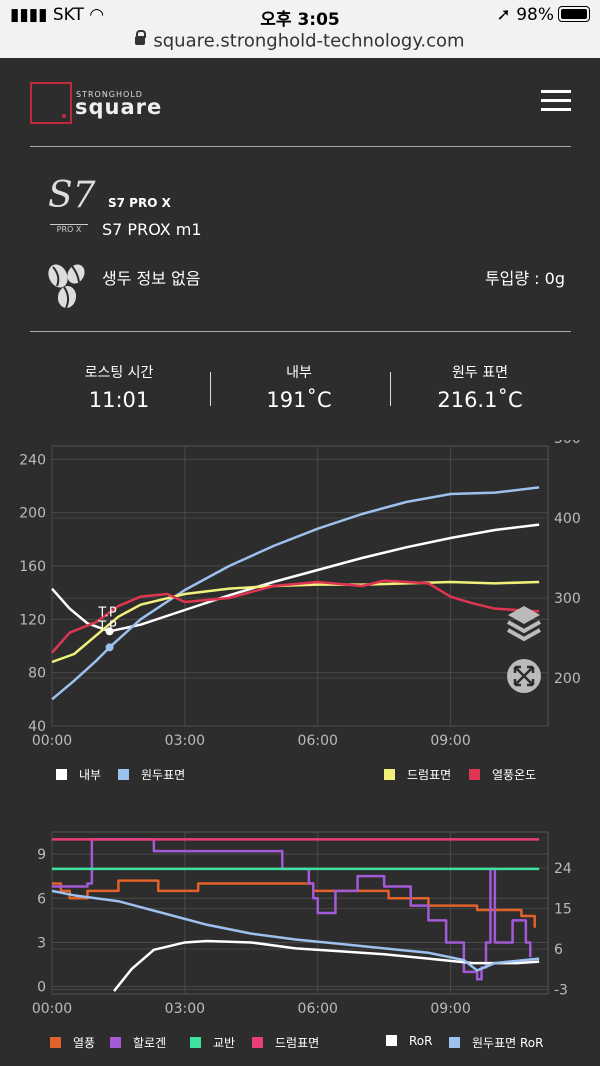 Image resolution: width=600 pixels, height=1066 pixels. I want to click on carrier-label: SKT, so click(68, 15).